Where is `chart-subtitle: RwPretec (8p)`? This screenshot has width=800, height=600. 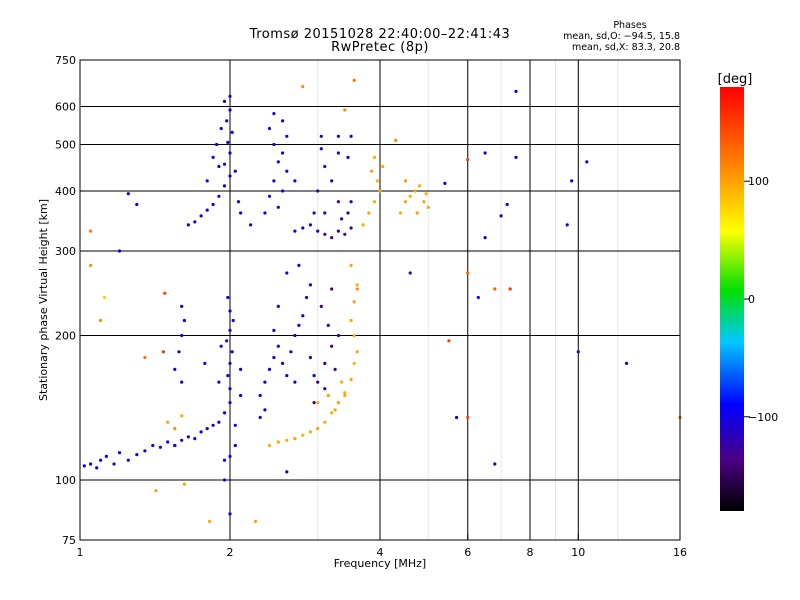
chart-subtitle: RwPretec (8p) is located at coordinates (380, 47).